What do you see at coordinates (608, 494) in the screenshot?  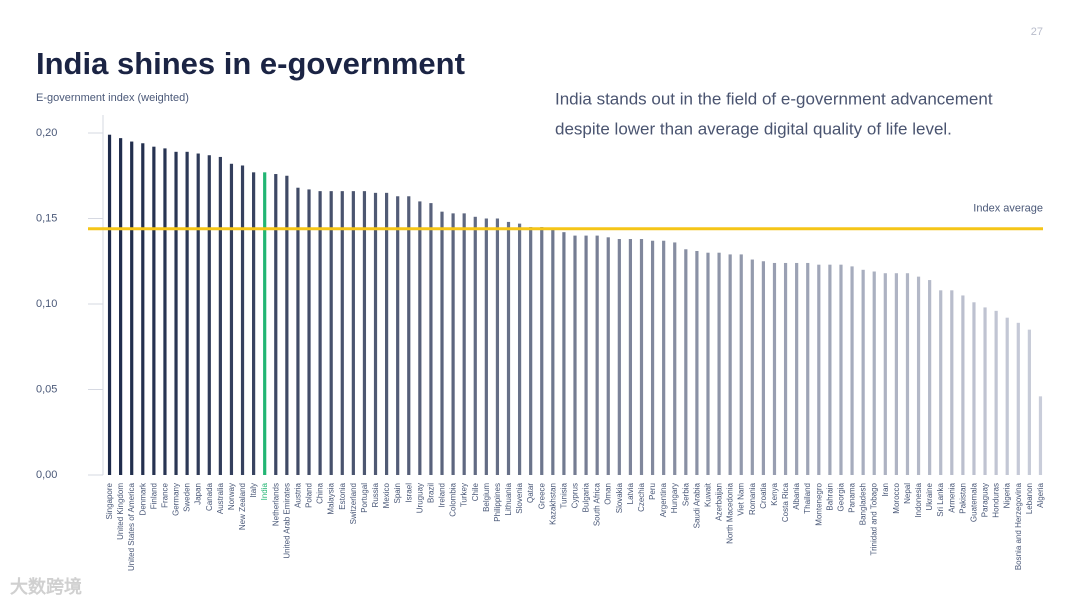 I see `x-tick-label: Oman` at bounding box center [608, 494].